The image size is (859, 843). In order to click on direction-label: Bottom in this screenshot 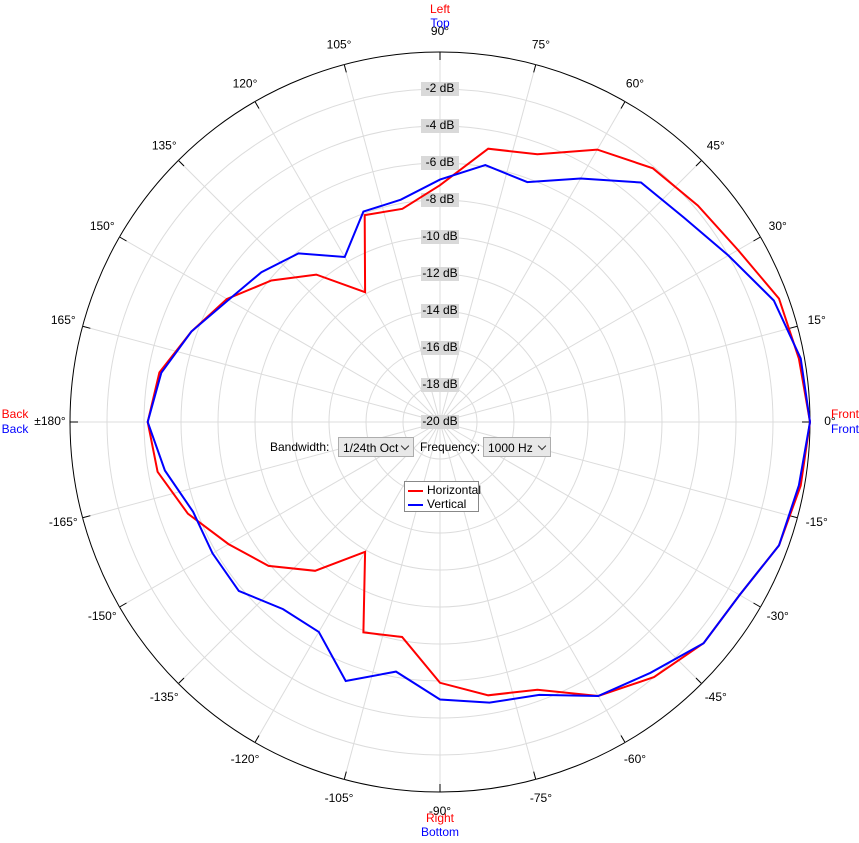, I will do `click(440, 832)`.